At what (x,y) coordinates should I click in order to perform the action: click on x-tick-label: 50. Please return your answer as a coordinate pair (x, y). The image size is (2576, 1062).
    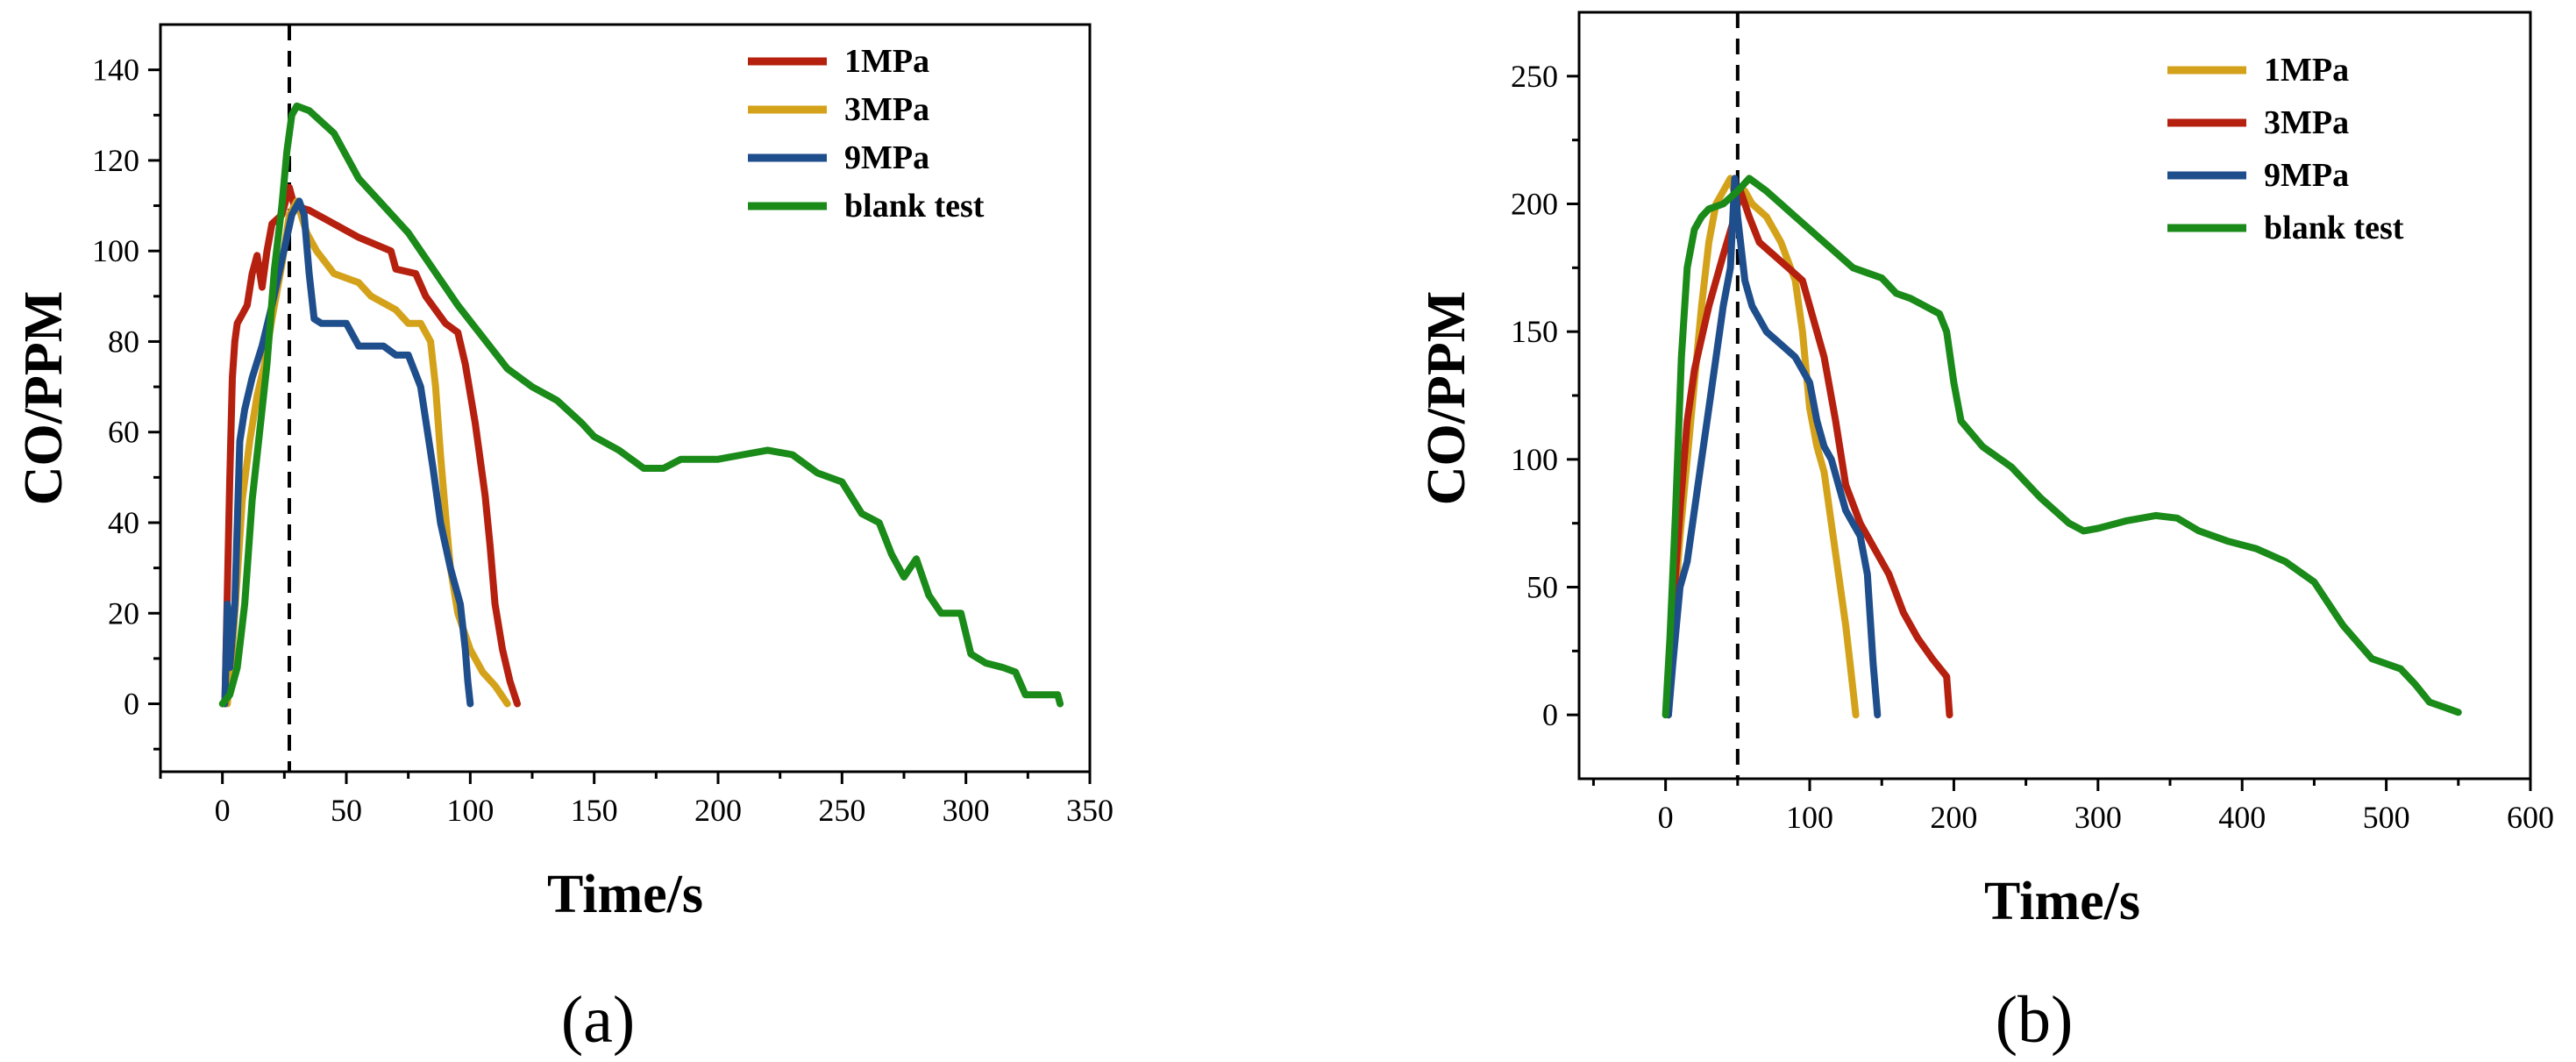
    Looking at the image, I should click on (346, 810).